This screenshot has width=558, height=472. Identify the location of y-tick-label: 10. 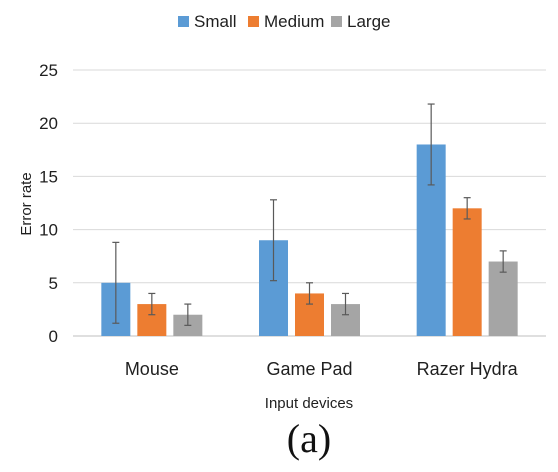
(48, 230).